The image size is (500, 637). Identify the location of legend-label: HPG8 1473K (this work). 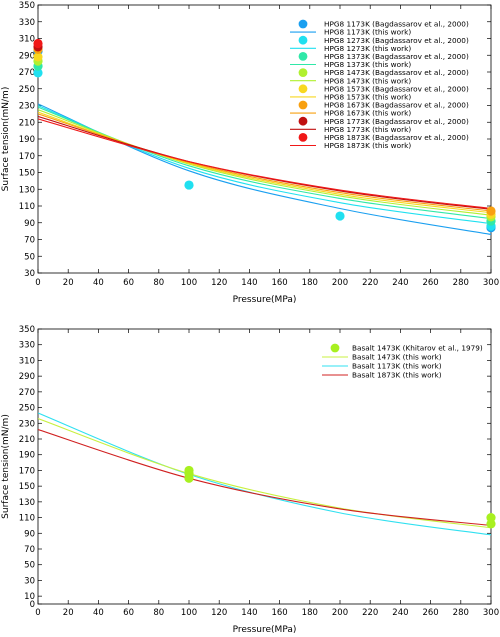
(367, 80).